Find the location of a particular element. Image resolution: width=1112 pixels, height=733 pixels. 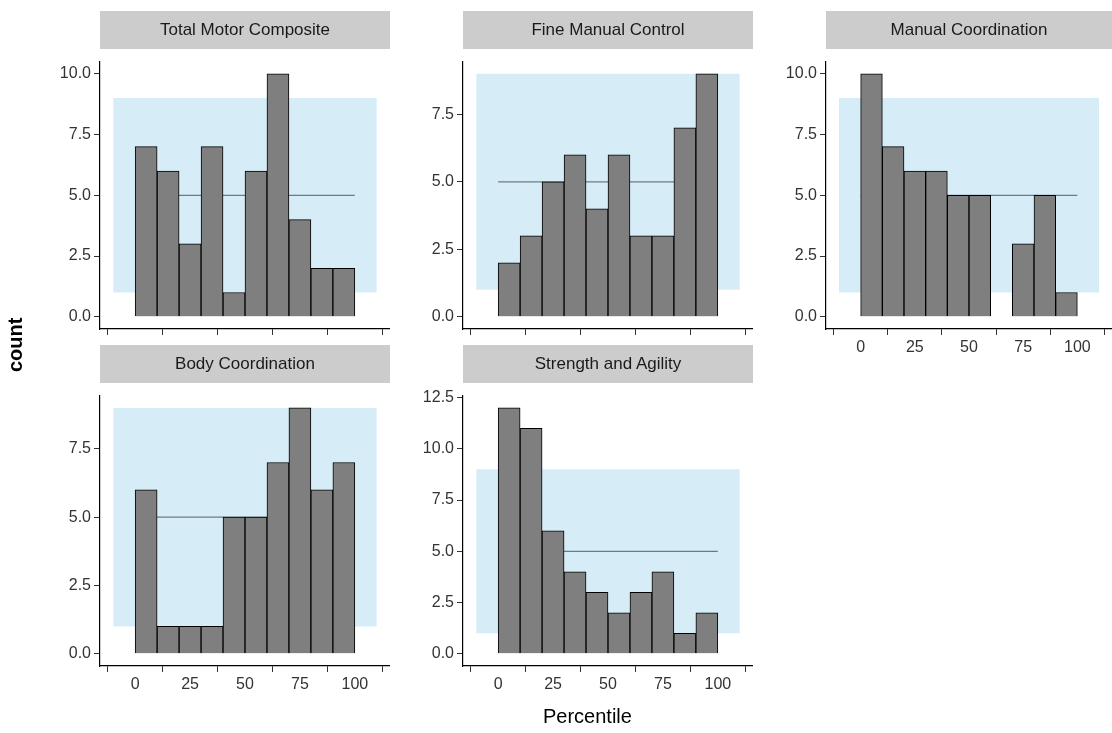

chart-title: Total Motor Composite is located at coordinates (245, 30).